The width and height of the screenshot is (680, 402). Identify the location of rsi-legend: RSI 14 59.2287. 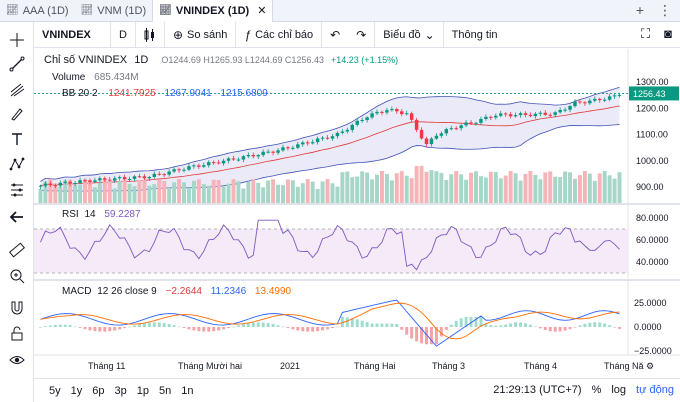
(101, 214).